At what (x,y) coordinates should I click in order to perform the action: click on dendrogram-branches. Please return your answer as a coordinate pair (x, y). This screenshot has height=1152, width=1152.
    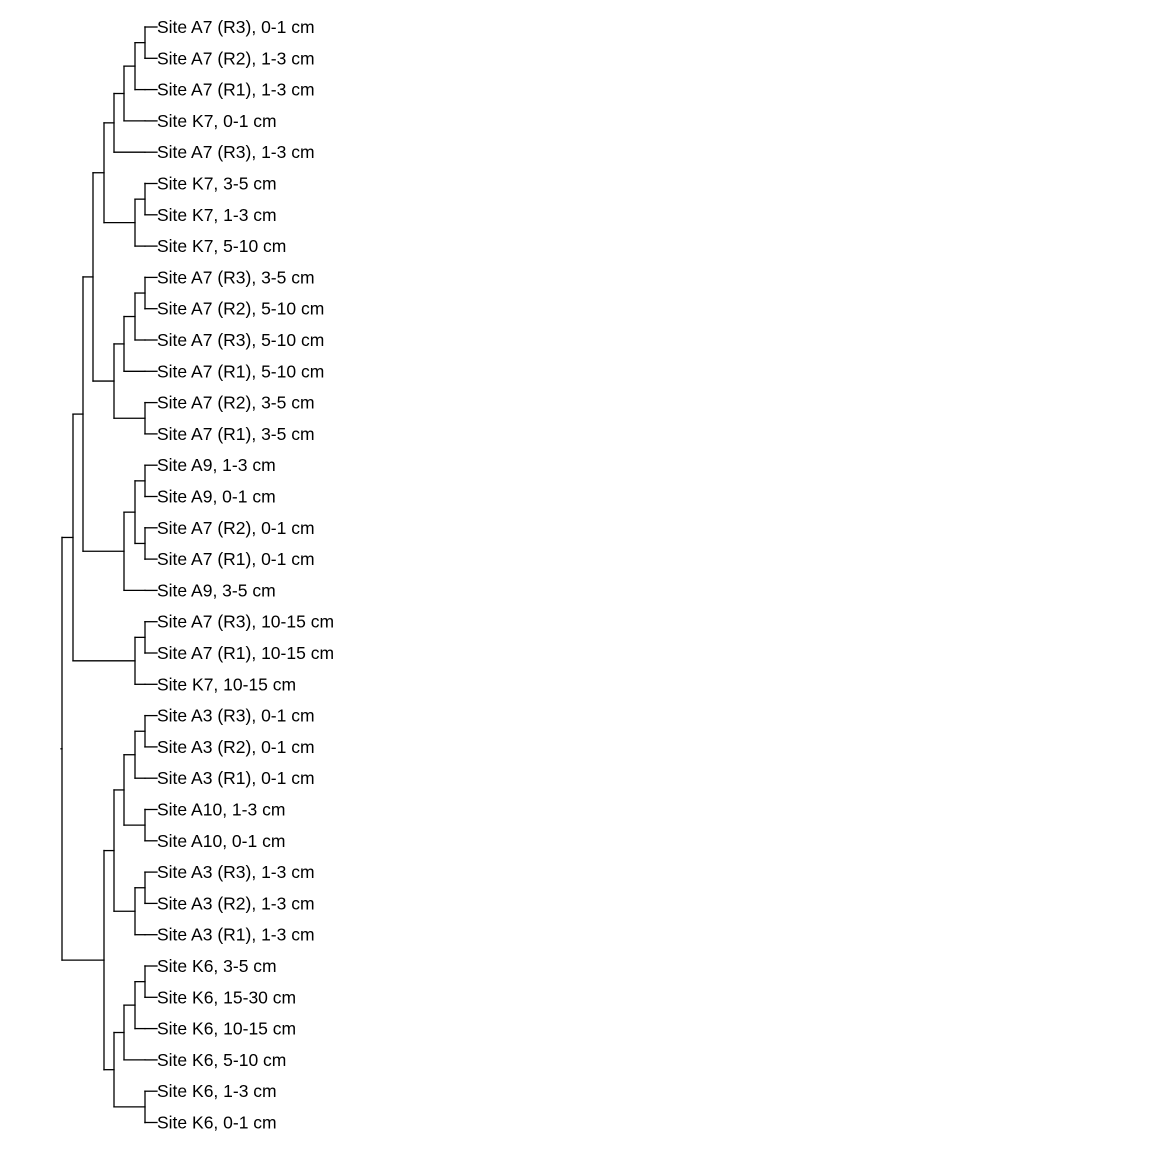
    Looking at the image, I should click on (109, 575).